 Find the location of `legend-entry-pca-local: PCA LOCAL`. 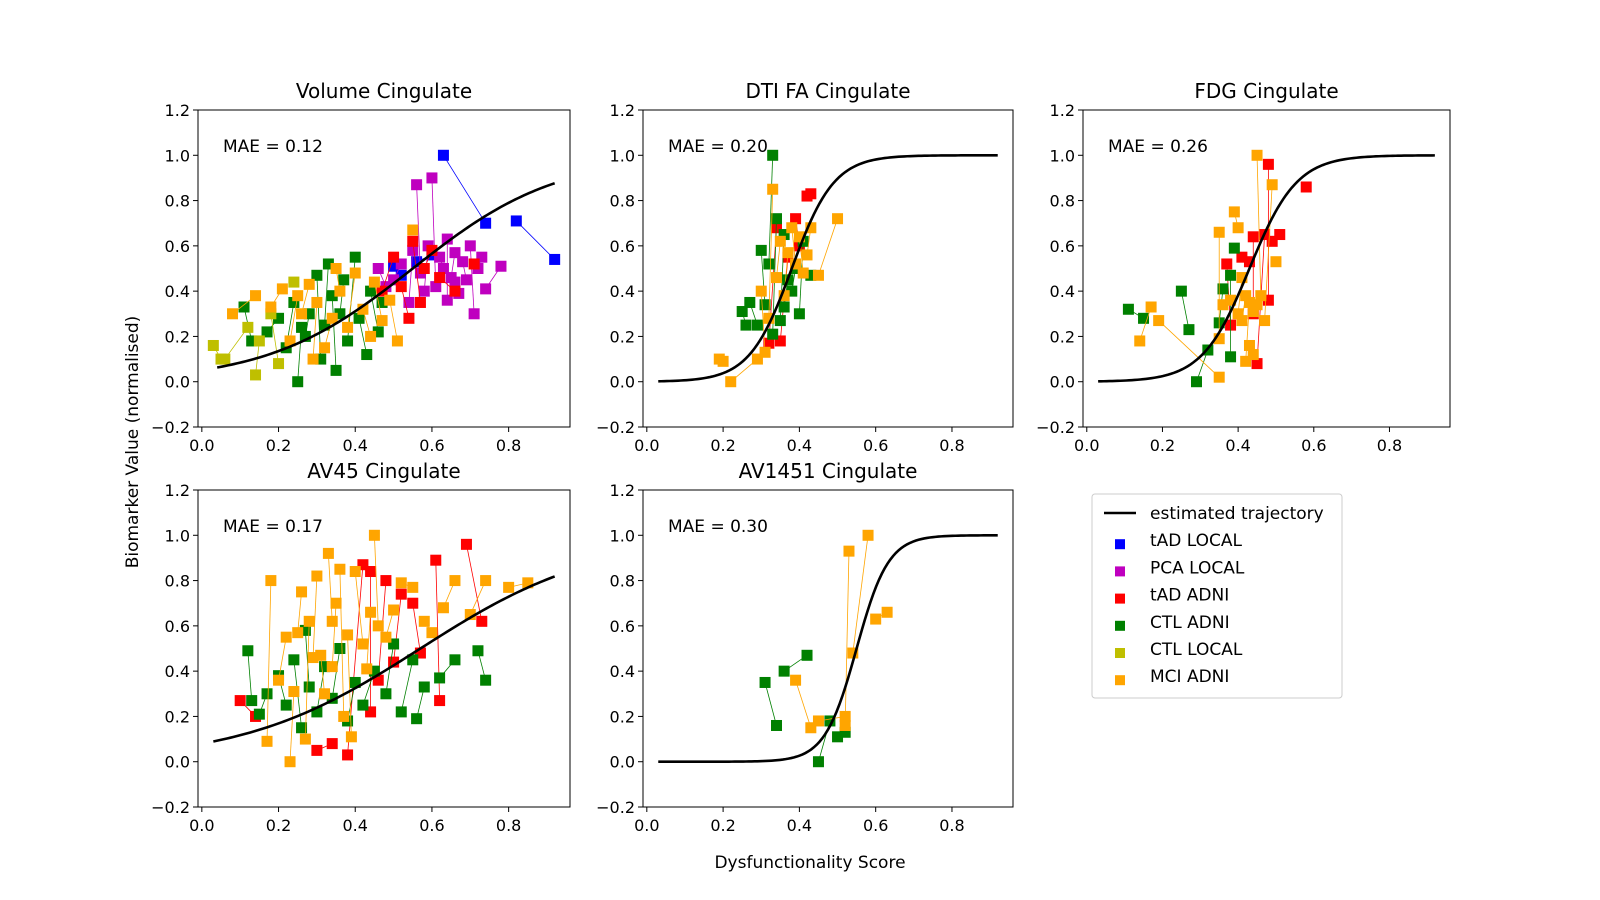

legend-entry-pca-local: PCA LOCAL is located at coordinates (1180, 568).